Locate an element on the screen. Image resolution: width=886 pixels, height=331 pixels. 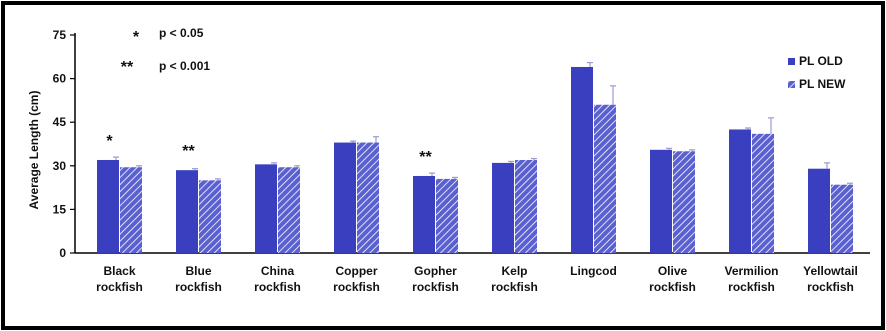
significance-key-symbol-2: ** is located at coordinates (127, 67).